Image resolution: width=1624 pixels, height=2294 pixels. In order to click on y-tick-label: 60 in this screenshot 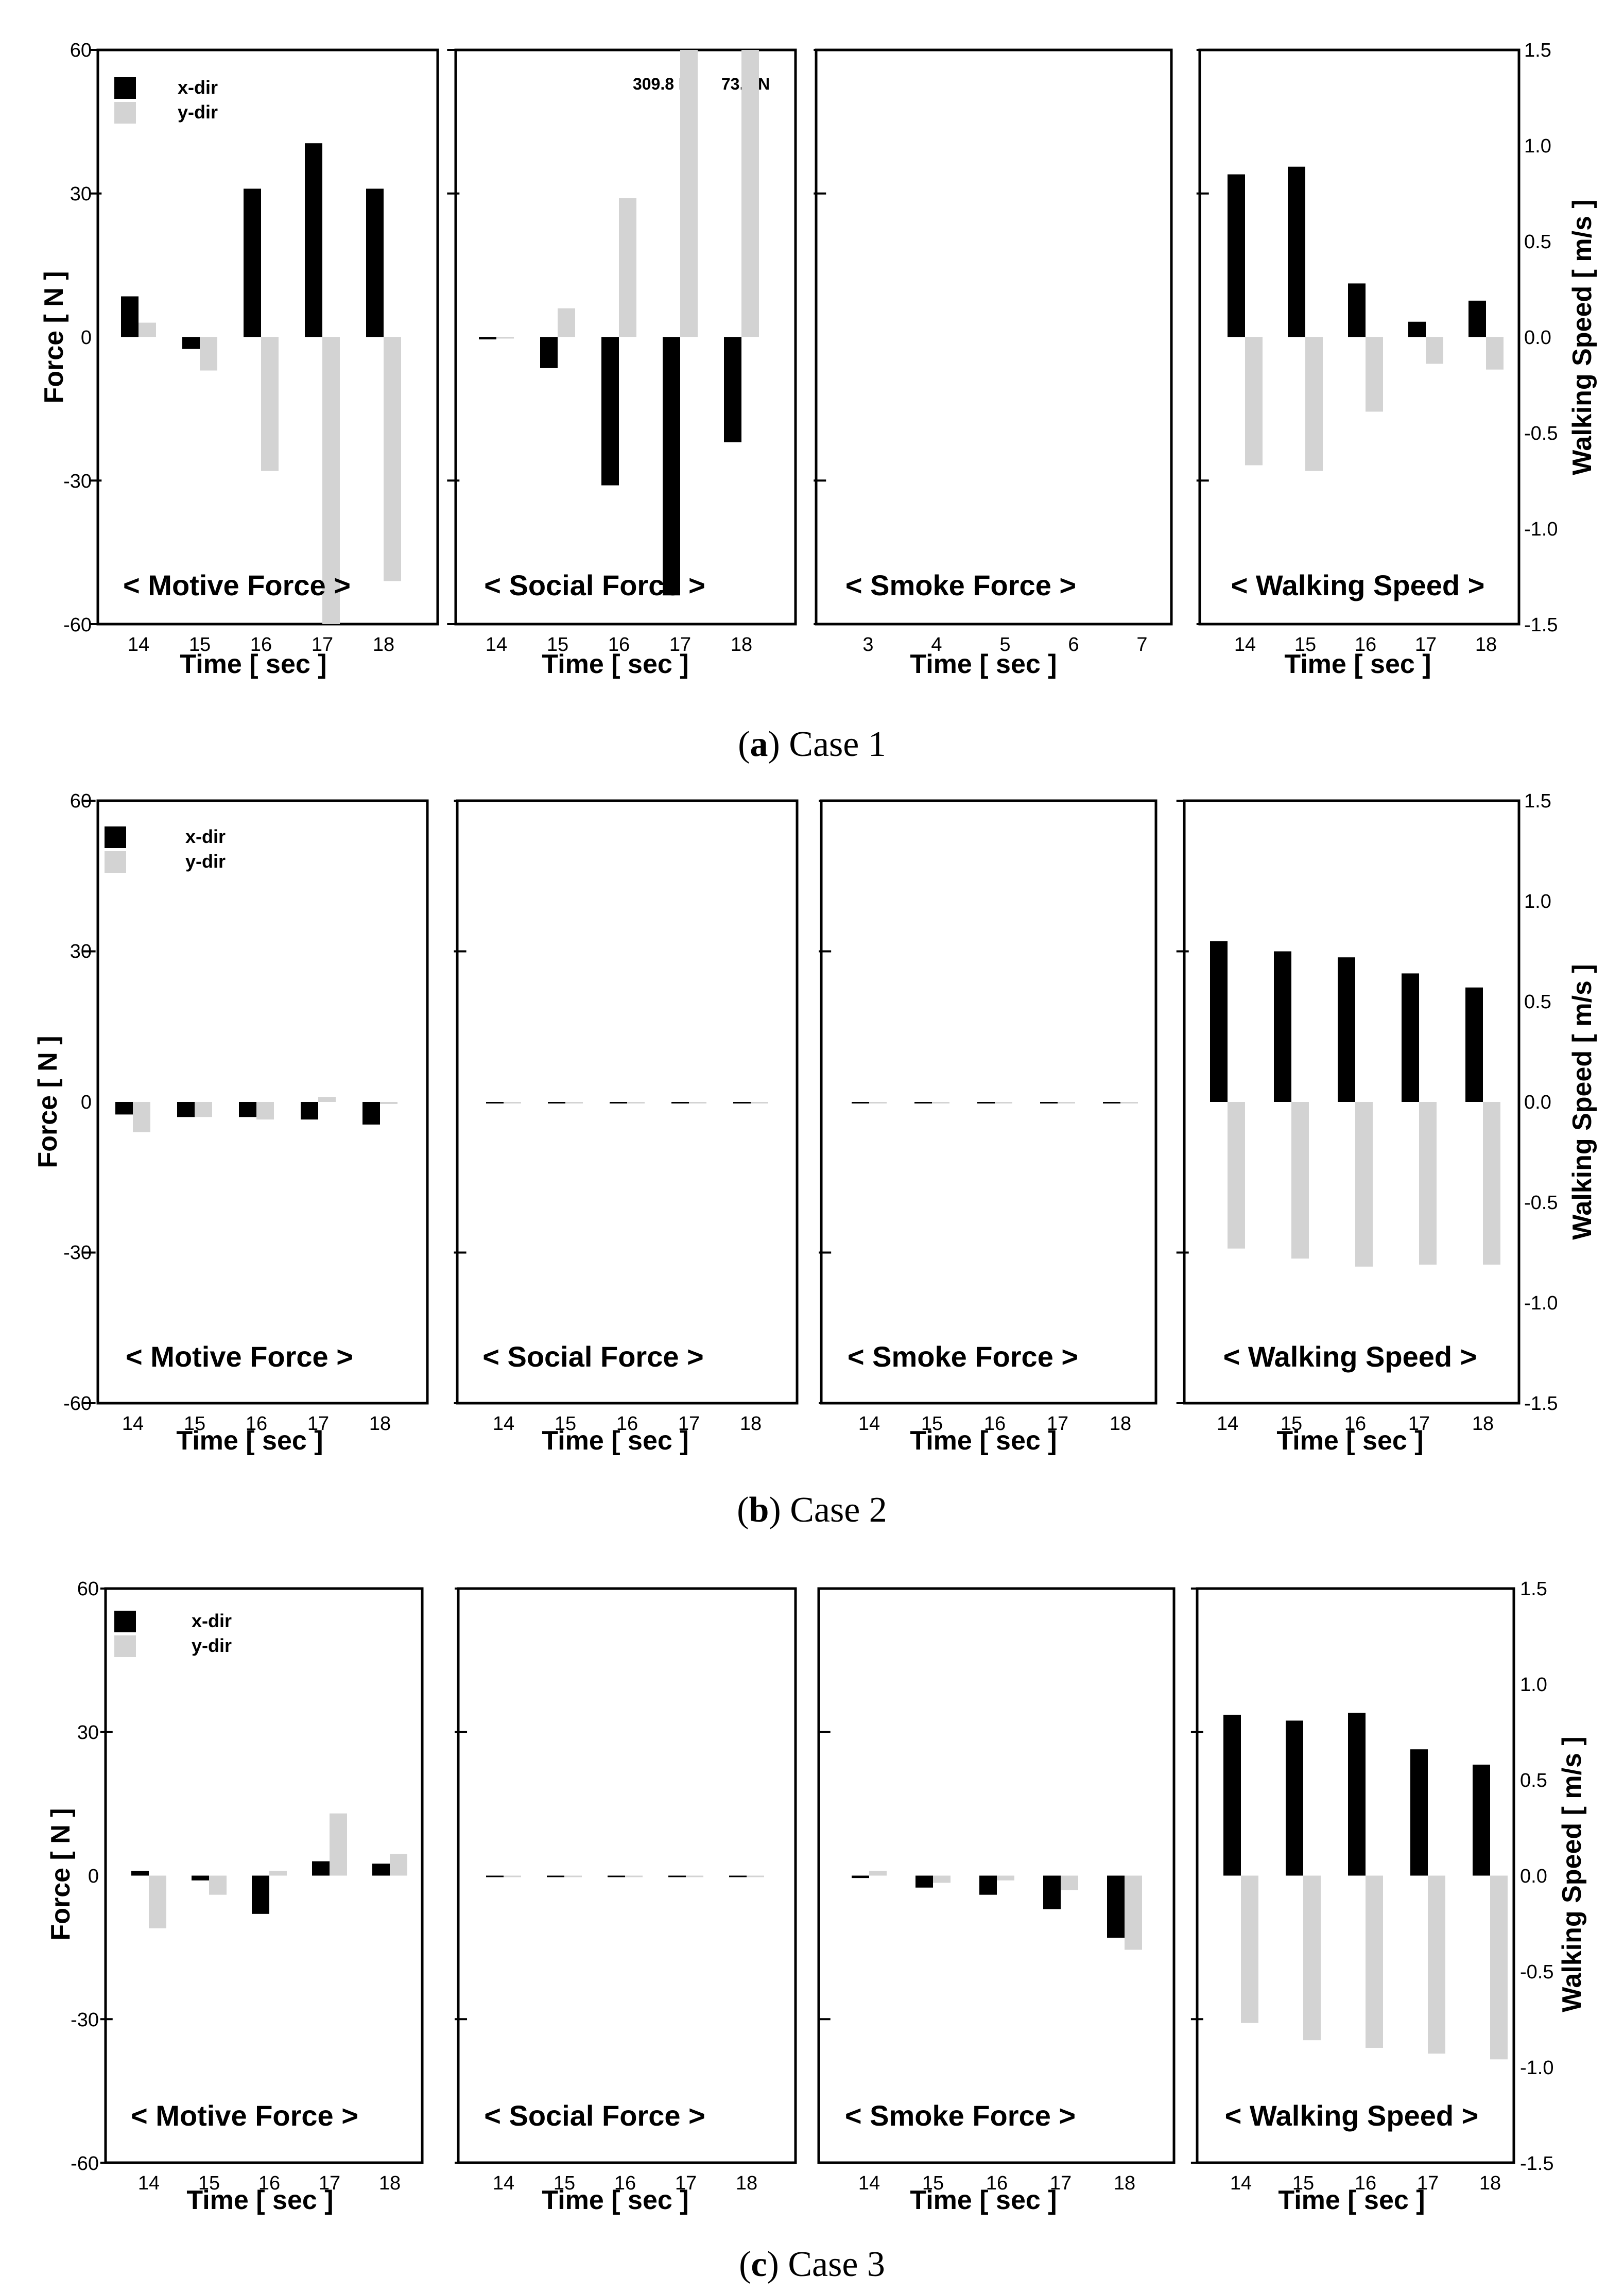, I will do `click(88, 1589)`.